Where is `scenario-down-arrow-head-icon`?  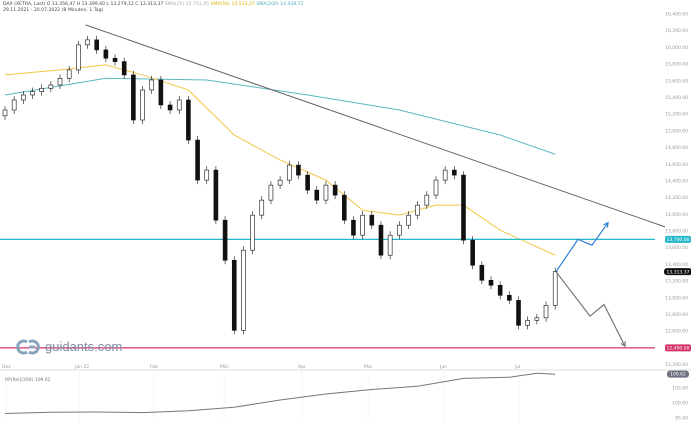 scenario-down-arrow-head-icon is located at coordinates (623, 344).